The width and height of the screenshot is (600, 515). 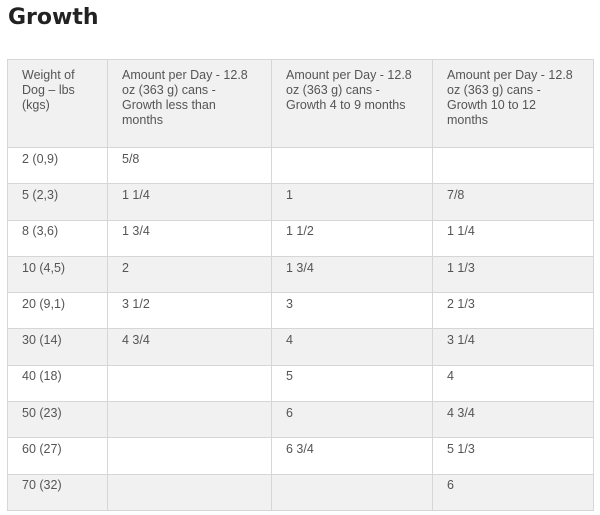 I want to click on table-row: 40 (18) 5 4, so click(x=300, y=383).